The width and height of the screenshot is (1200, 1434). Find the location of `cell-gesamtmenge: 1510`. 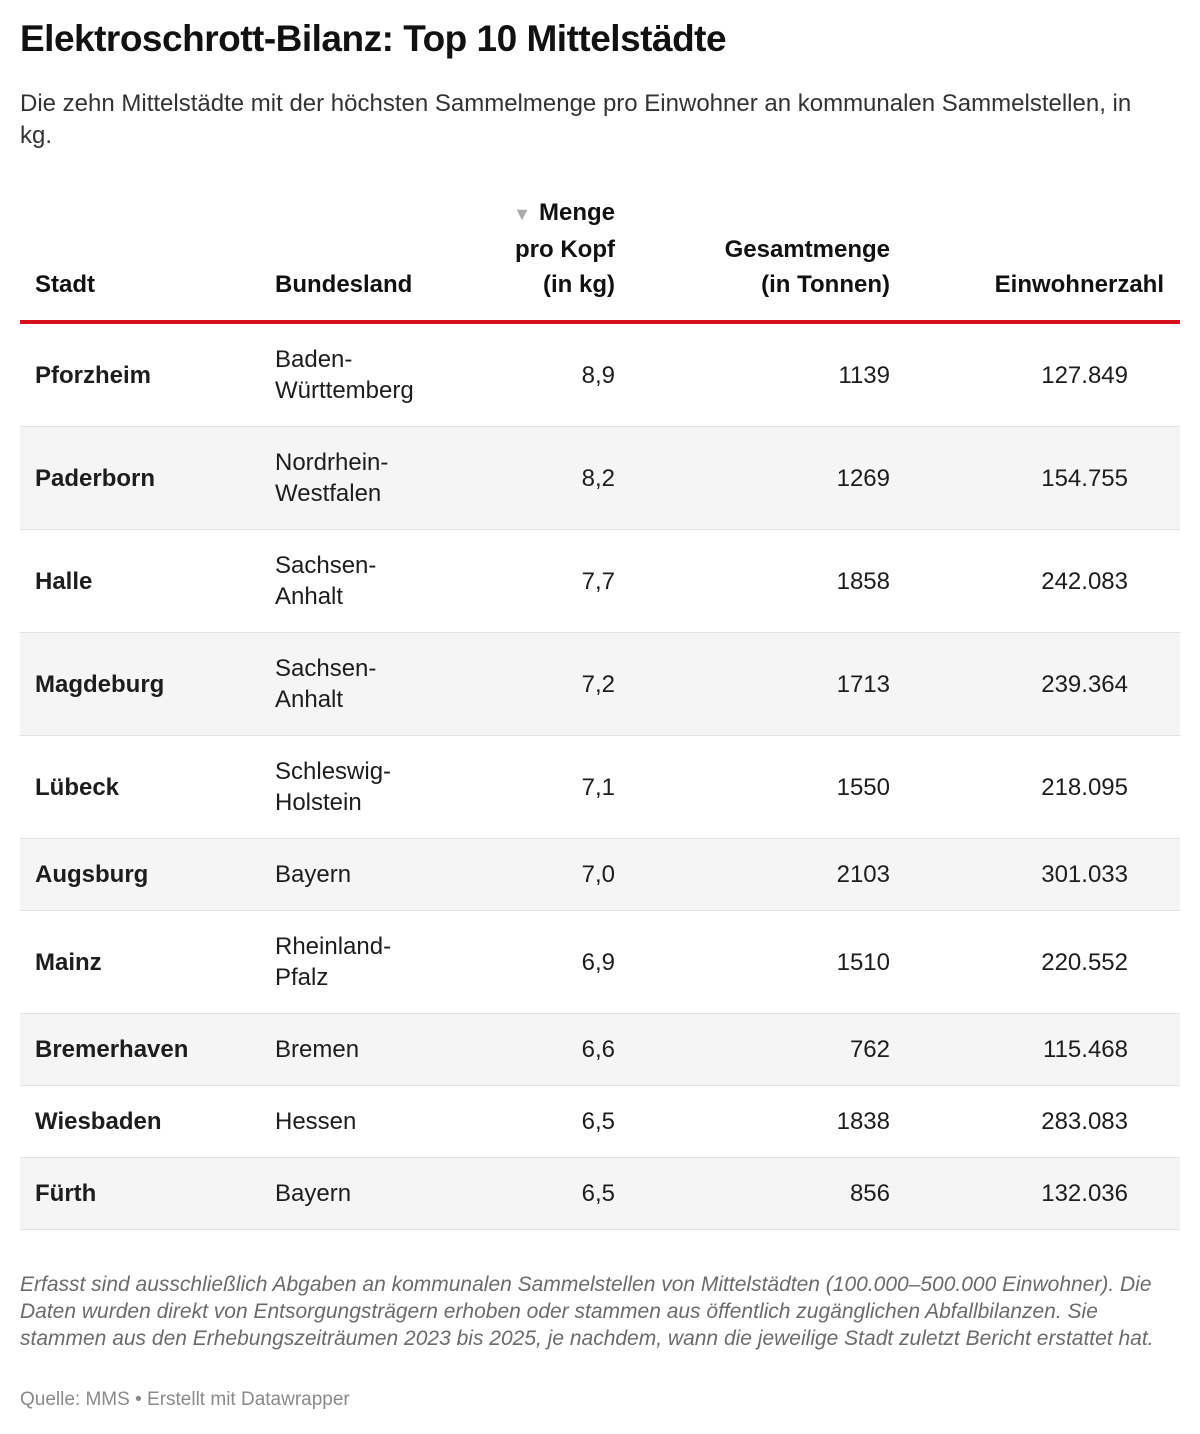

cell-gesamtmenge: 1510 is located at coordinates (752, 962).